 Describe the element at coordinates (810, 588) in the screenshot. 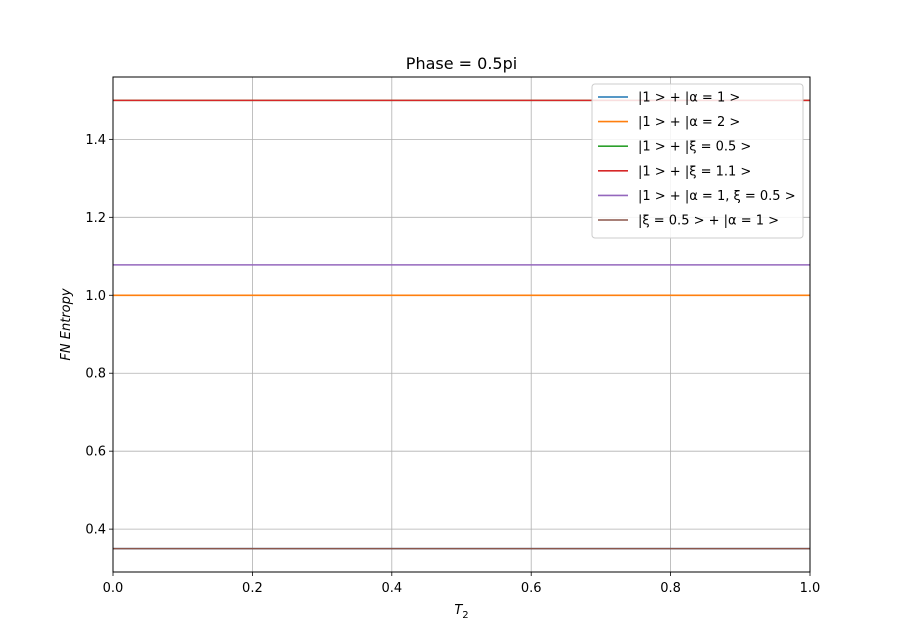

I see `x-tick-label: 1.0` at that location.